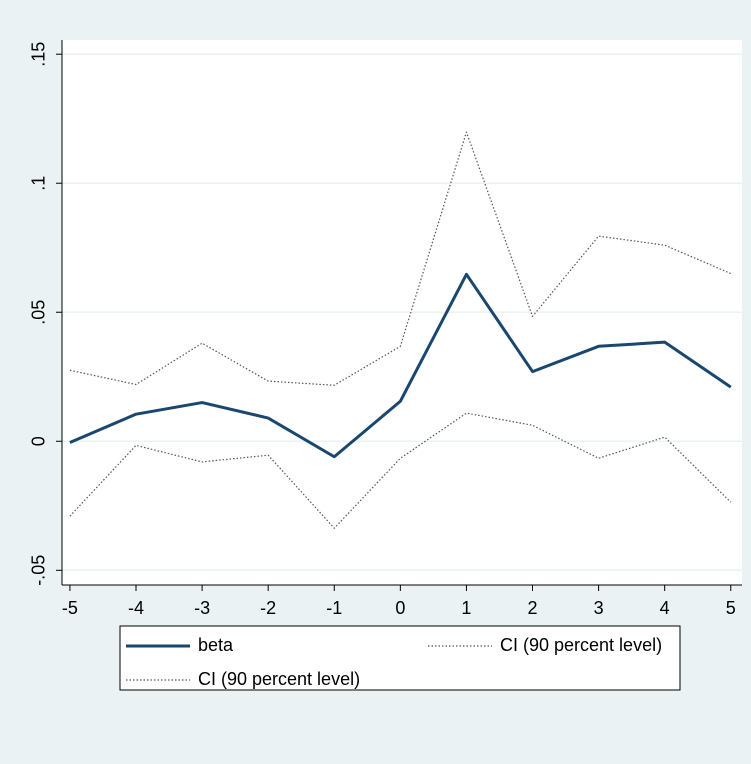 The width and height of the screenshot is (751, 764). I want to click on y-tick-label: .1, so click(39, 183).